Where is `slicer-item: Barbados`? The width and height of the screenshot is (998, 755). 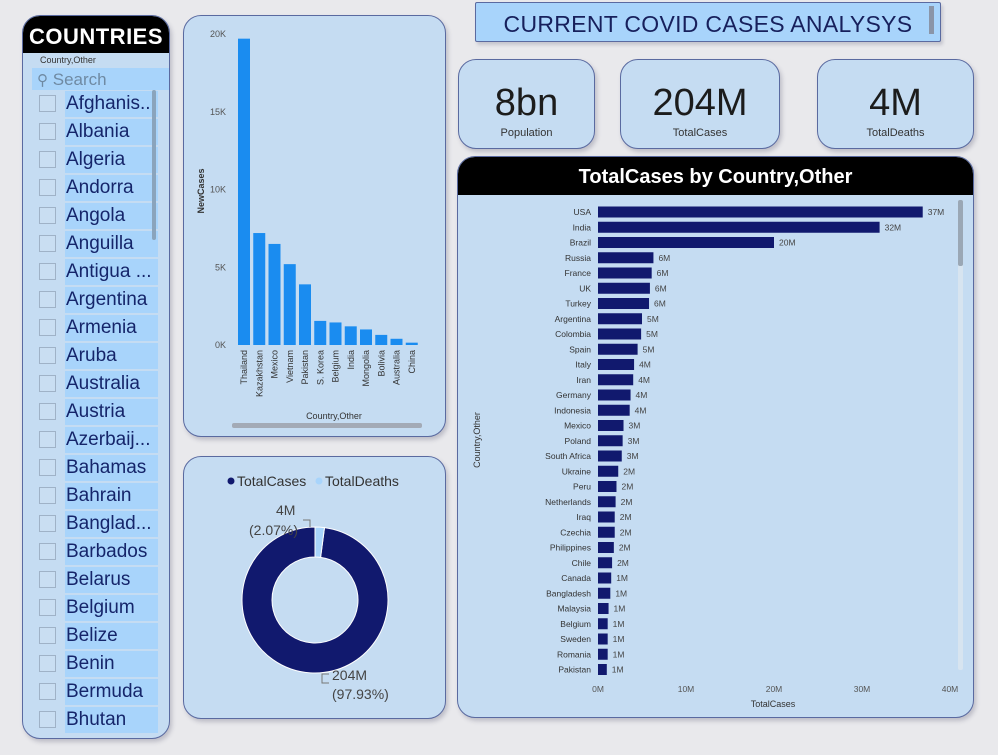
slicer-item: Barbados is located at coordinates (96, 552).